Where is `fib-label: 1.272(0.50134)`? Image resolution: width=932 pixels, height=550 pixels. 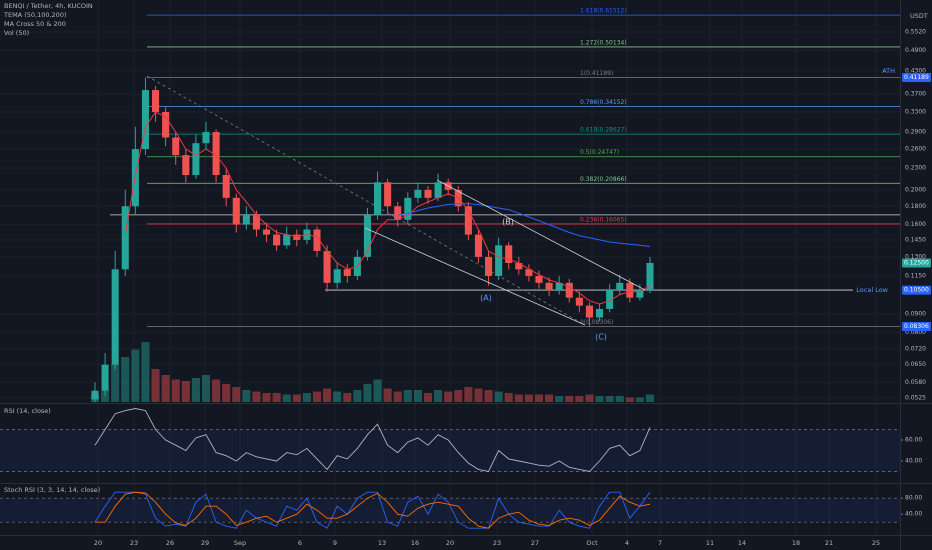
fib-label: 1.272(0.50134) is located at coordinates (603, 42).